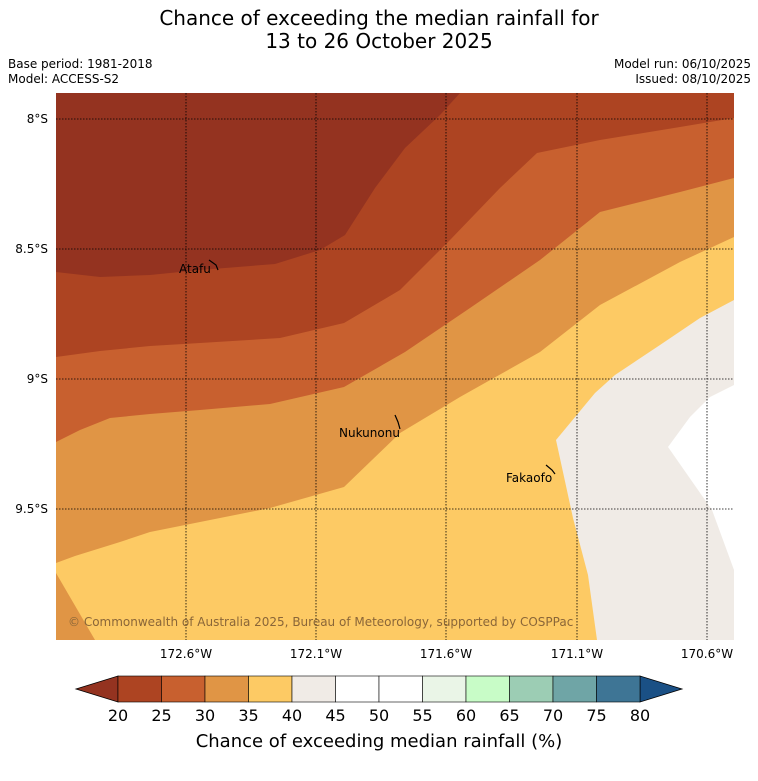 The image size is (758, 781). I want to click on map-title-line2: 13 to 26 October 2025, so click(379, 41).